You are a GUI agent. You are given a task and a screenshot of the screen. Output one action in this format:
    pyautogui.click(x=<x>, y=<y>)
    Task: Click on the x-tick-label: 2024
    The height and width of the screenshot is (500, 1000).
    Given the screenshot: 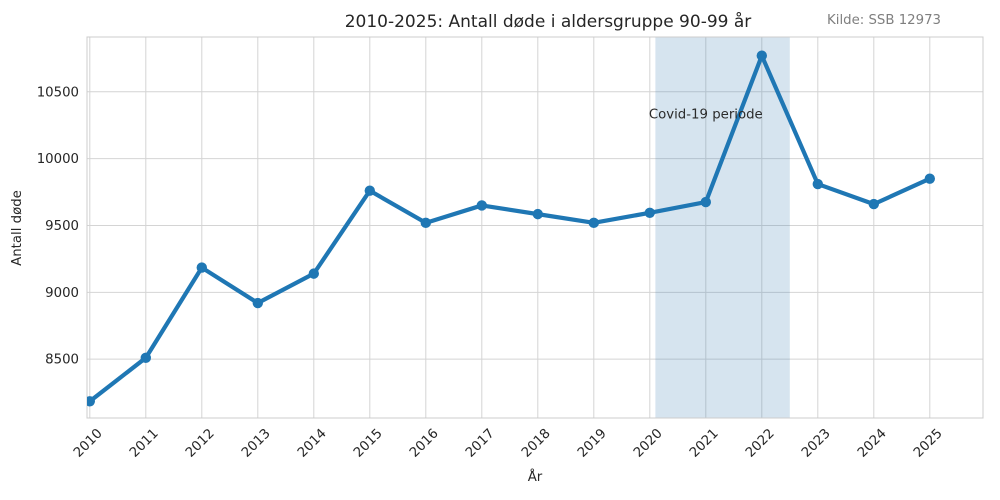 What is the action you would take?
    pyautogui.click(x=872, y=443)
    